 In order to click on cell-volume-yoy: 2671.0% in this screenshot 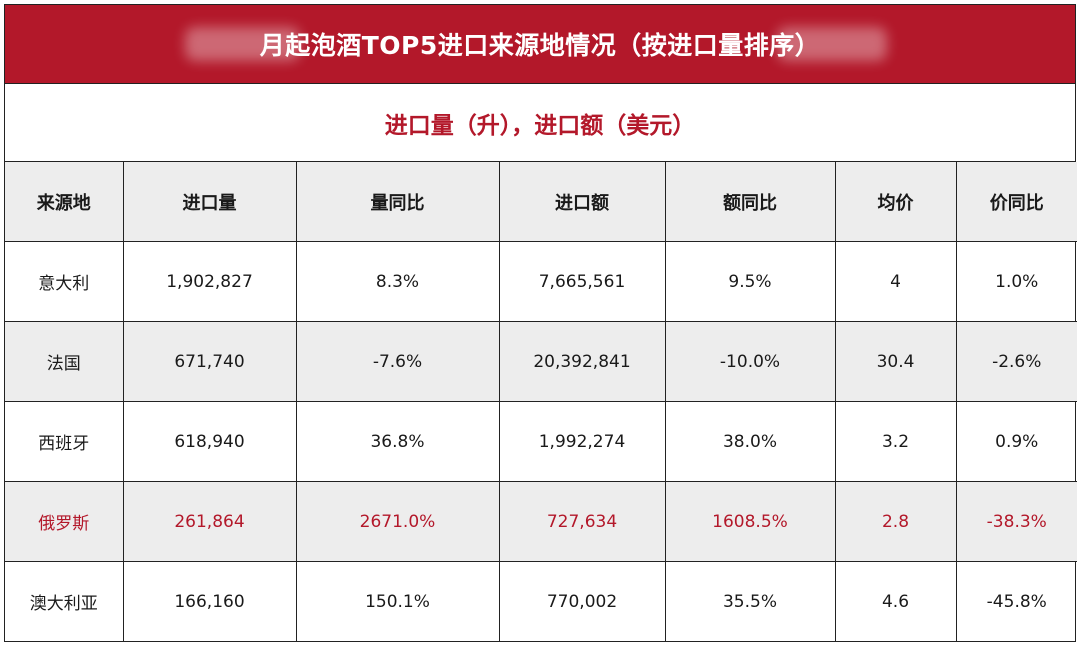, I will do `click(398, 521)`.